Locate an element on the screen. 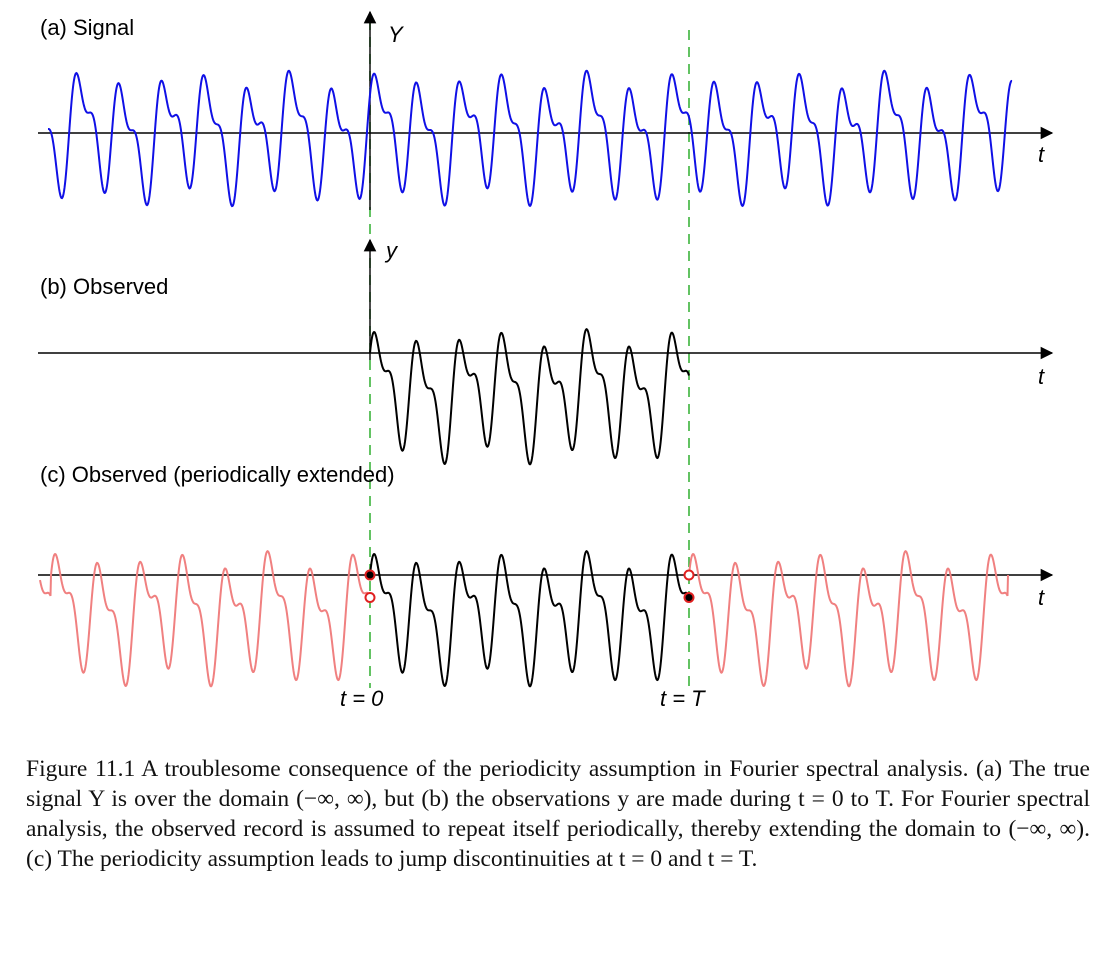 Image resolution: width=1114 pixels, height=978 pixels. panel-c-title: (c) Observed (periodically extended) is located at coordinates (217, 474).